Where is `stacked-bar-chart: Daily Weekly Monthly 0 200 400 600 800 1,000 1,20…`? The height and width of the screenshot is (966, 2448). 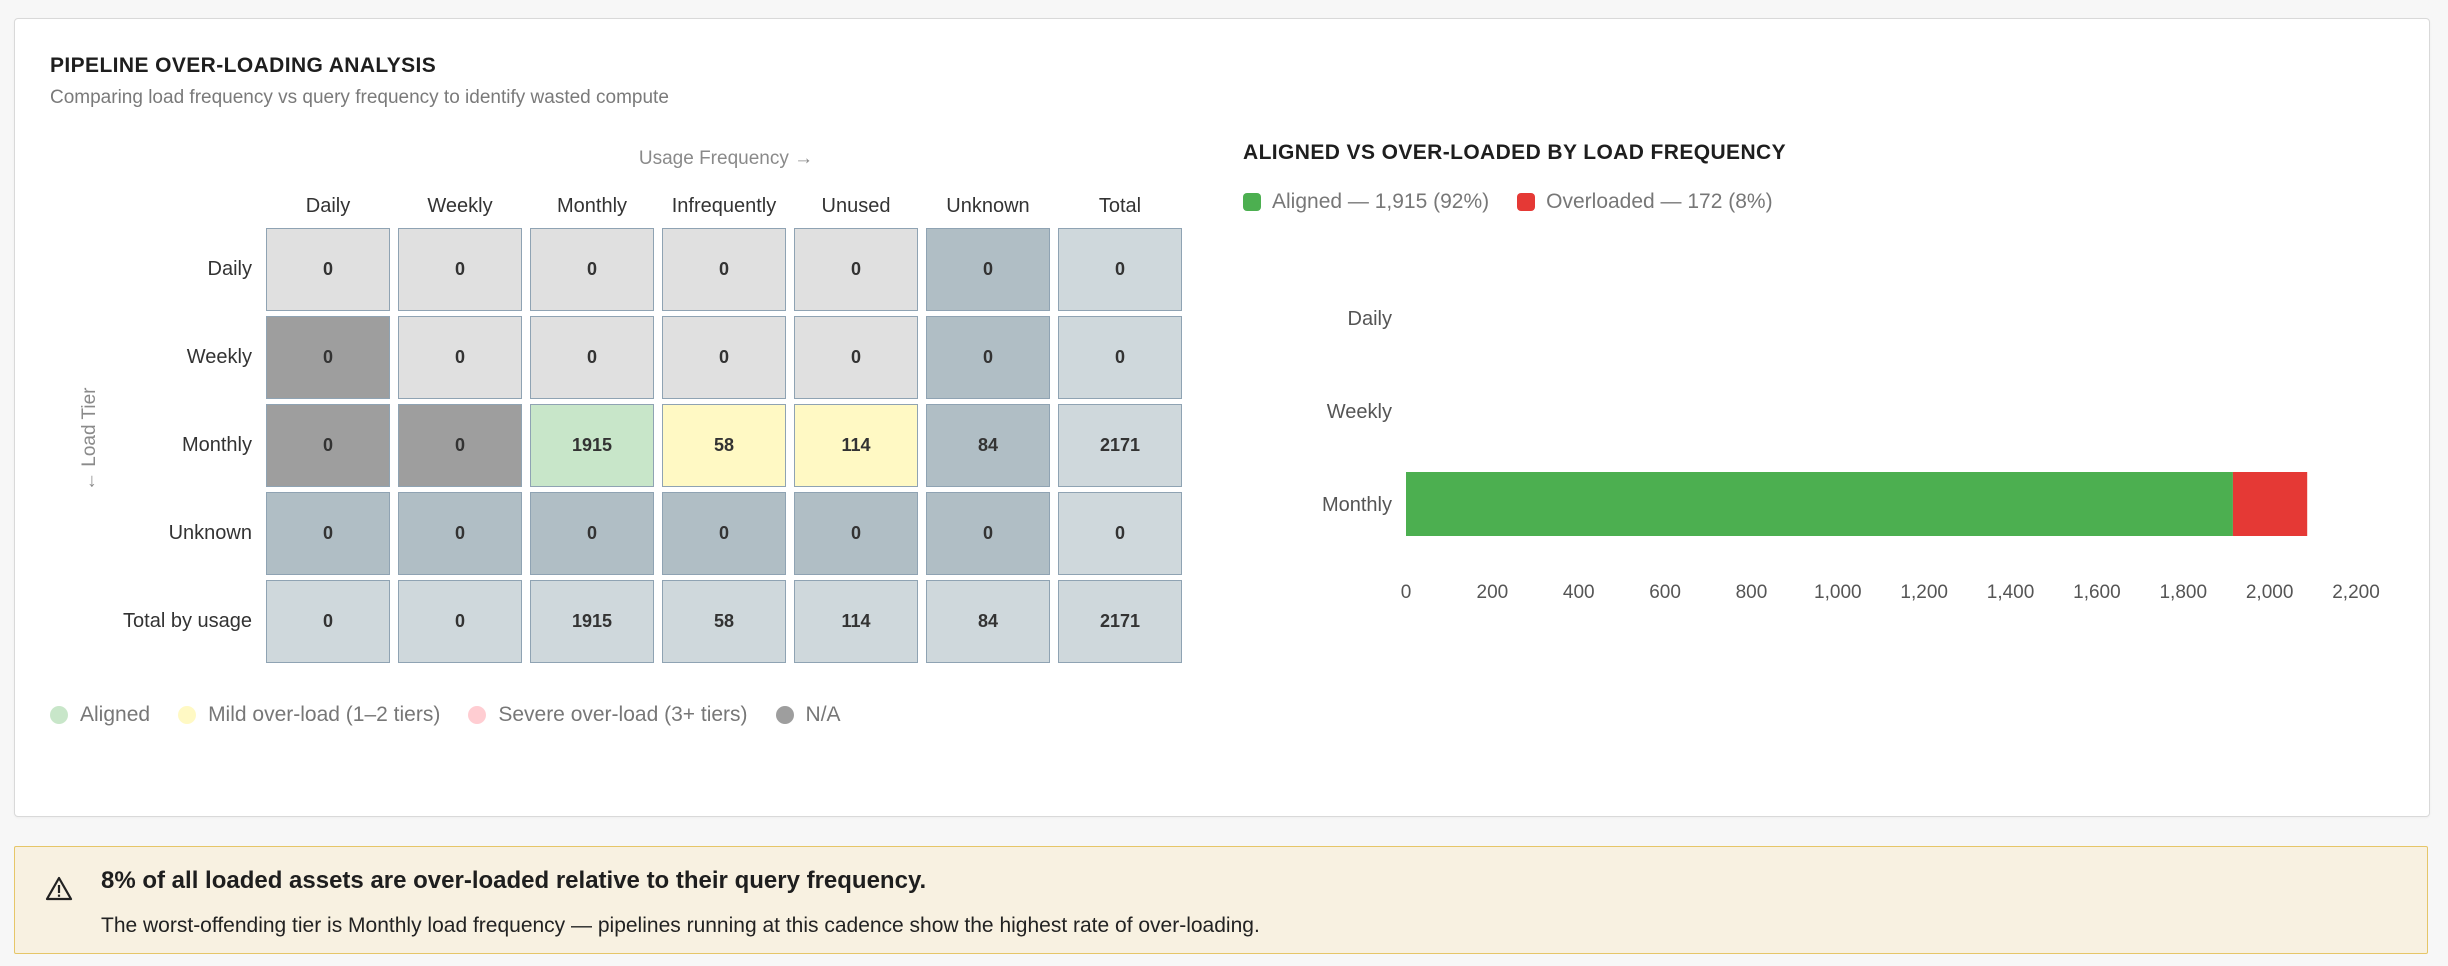 stacked-bar-chart: Daily Weekly Monthly 0 200 400 600 800 1,000 1,20… is located at coordinates (1851, 455).